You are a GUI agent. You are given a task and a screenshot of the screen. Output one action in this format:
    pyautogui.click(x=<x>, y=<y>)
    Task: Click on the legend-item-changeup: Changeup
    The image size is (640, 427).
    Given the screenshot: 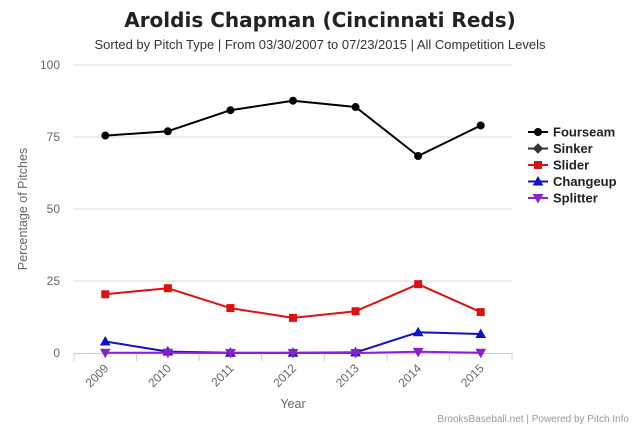 What is the action you would take?
    pyautogui.click(x=572, y=181)
    